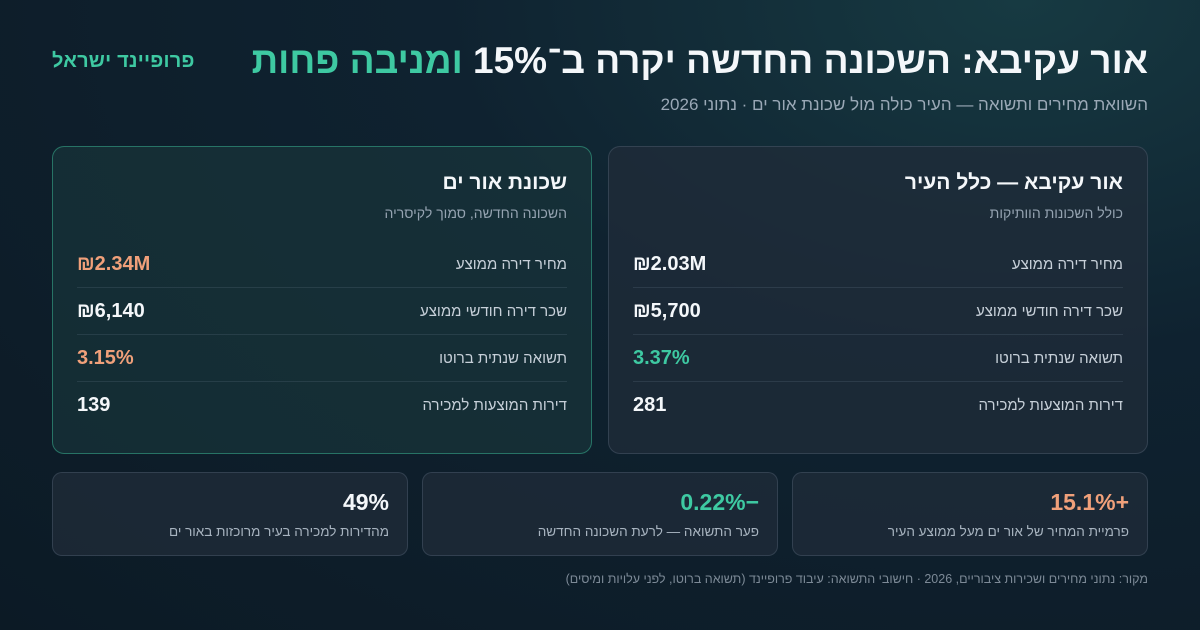 The width and height of the screenshot is (1200, 630). I want to click on city-card-title: אור עקיבא — כלל העיר, so click(1013, 182).